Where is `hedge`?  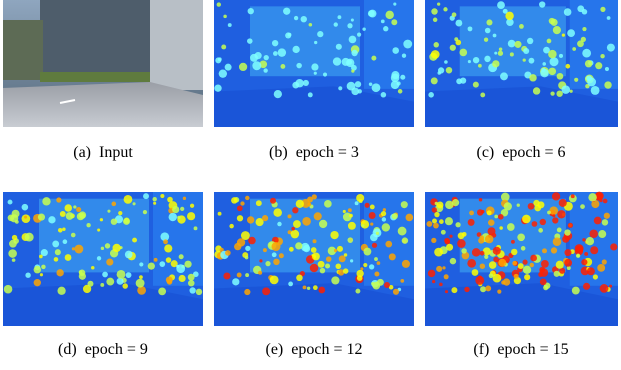 hedge is located at coordinates (95, 77).